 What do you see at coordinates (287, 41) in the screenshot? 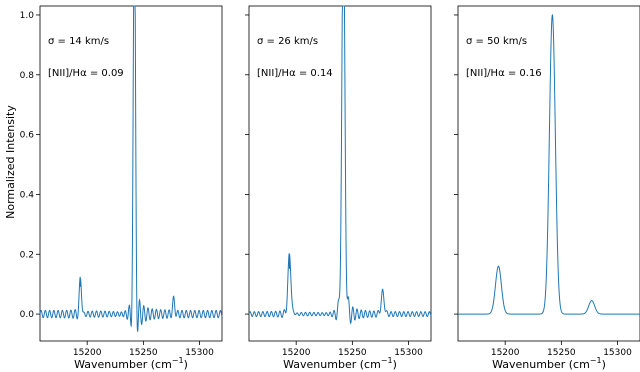
I see `sigma-annotation: σ = 26 km/s` at bounding box center [287, 41].